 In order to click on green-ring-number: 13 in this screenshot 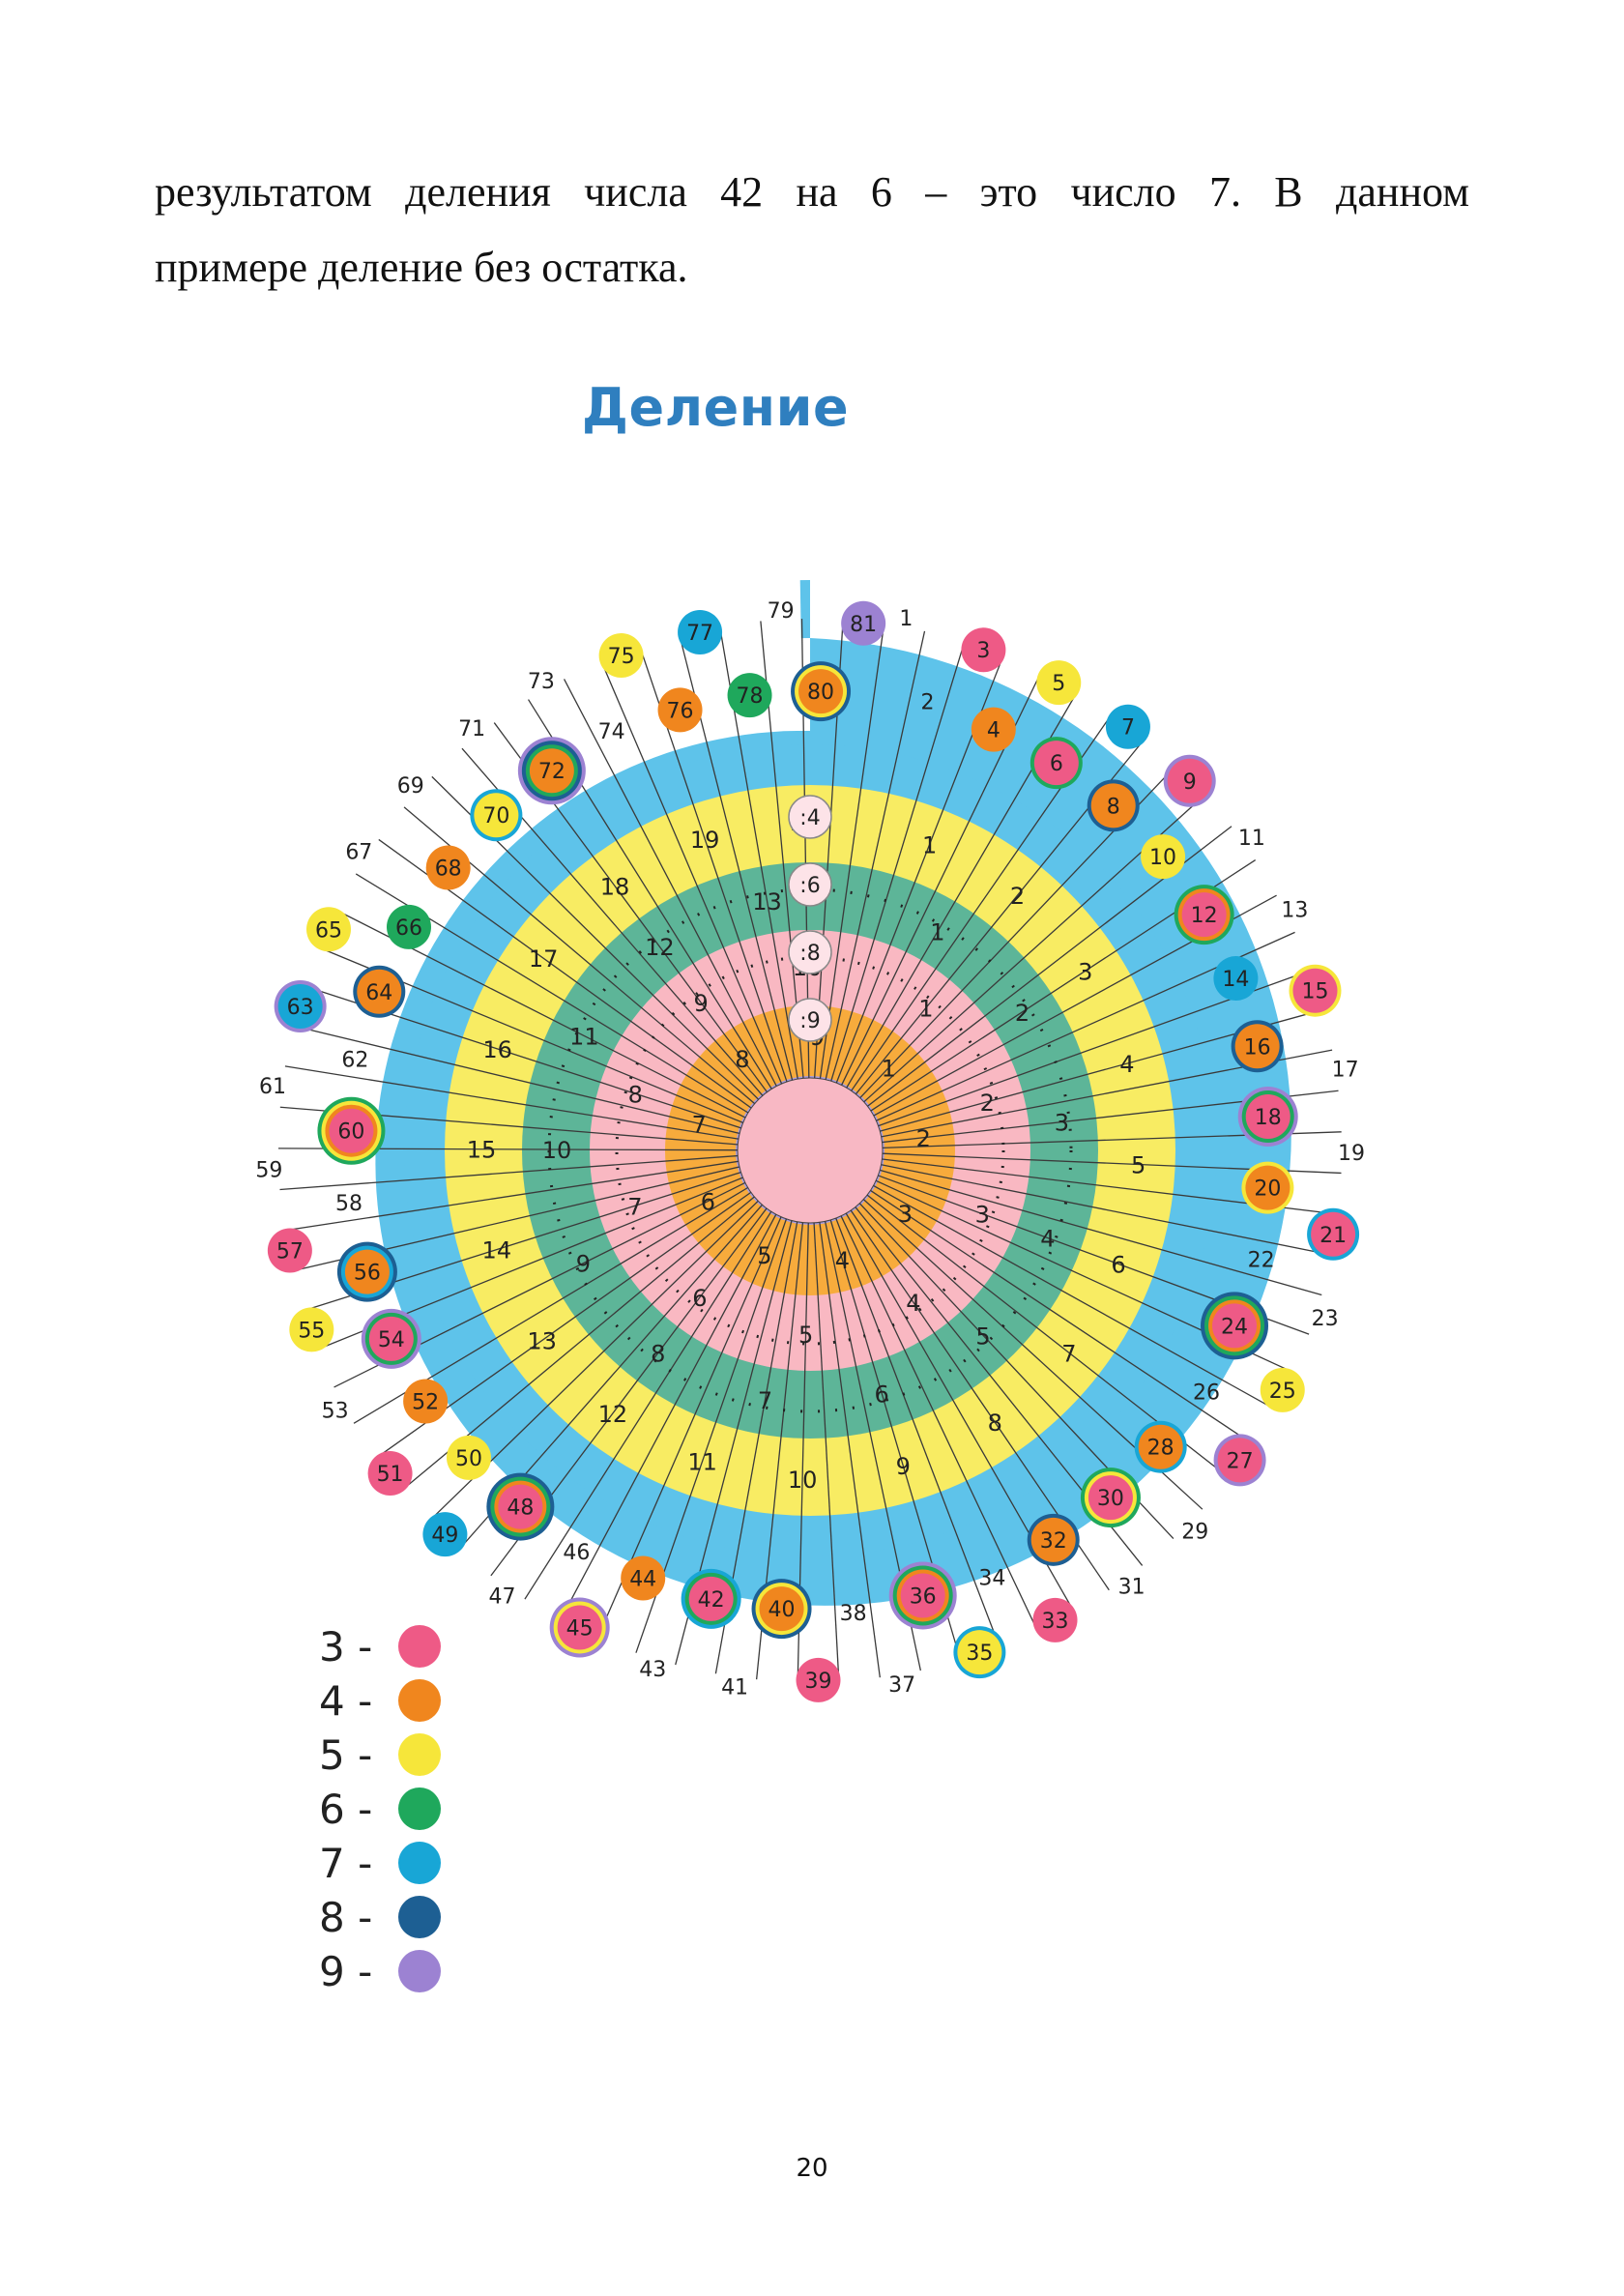, I will do `click(767, 902)`.